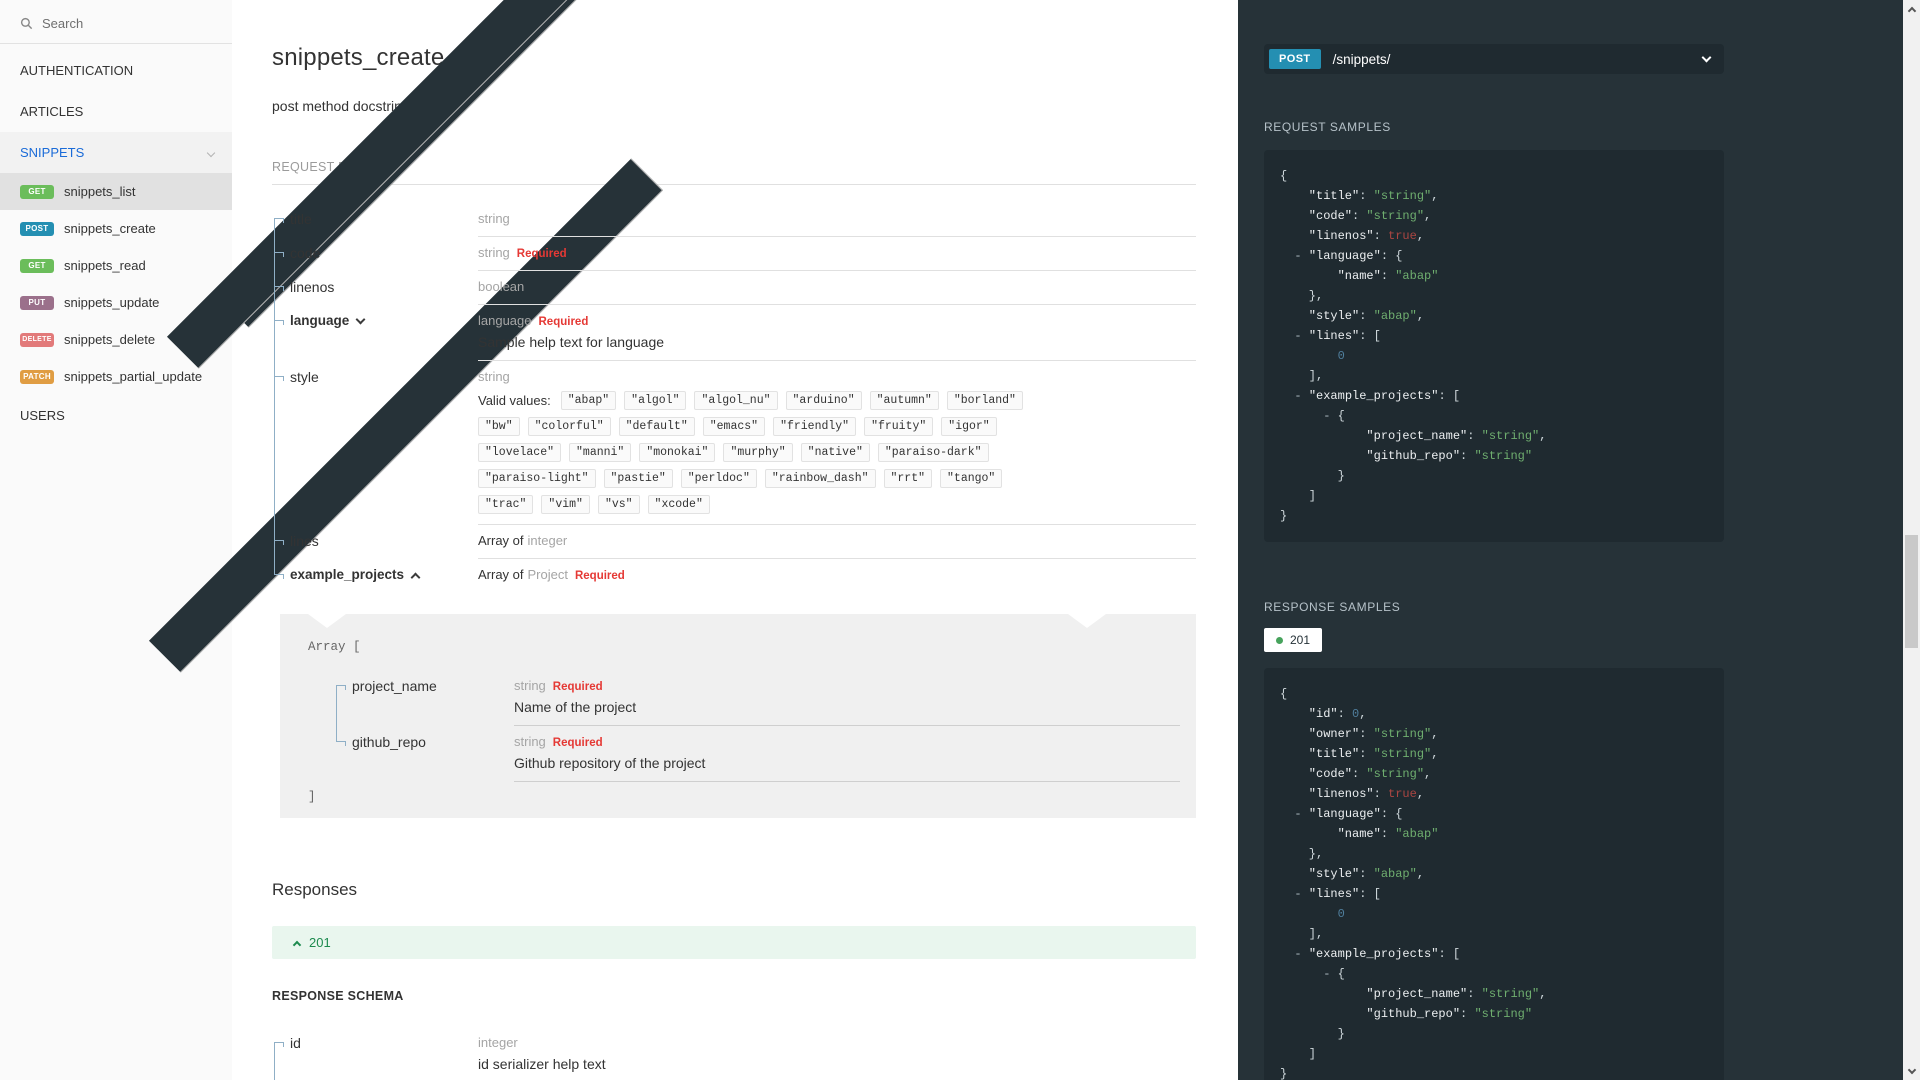  Describe the element at coordinates (734, 426) in the screenshot. I see `valid-value-chip: "emacs"` at that location.